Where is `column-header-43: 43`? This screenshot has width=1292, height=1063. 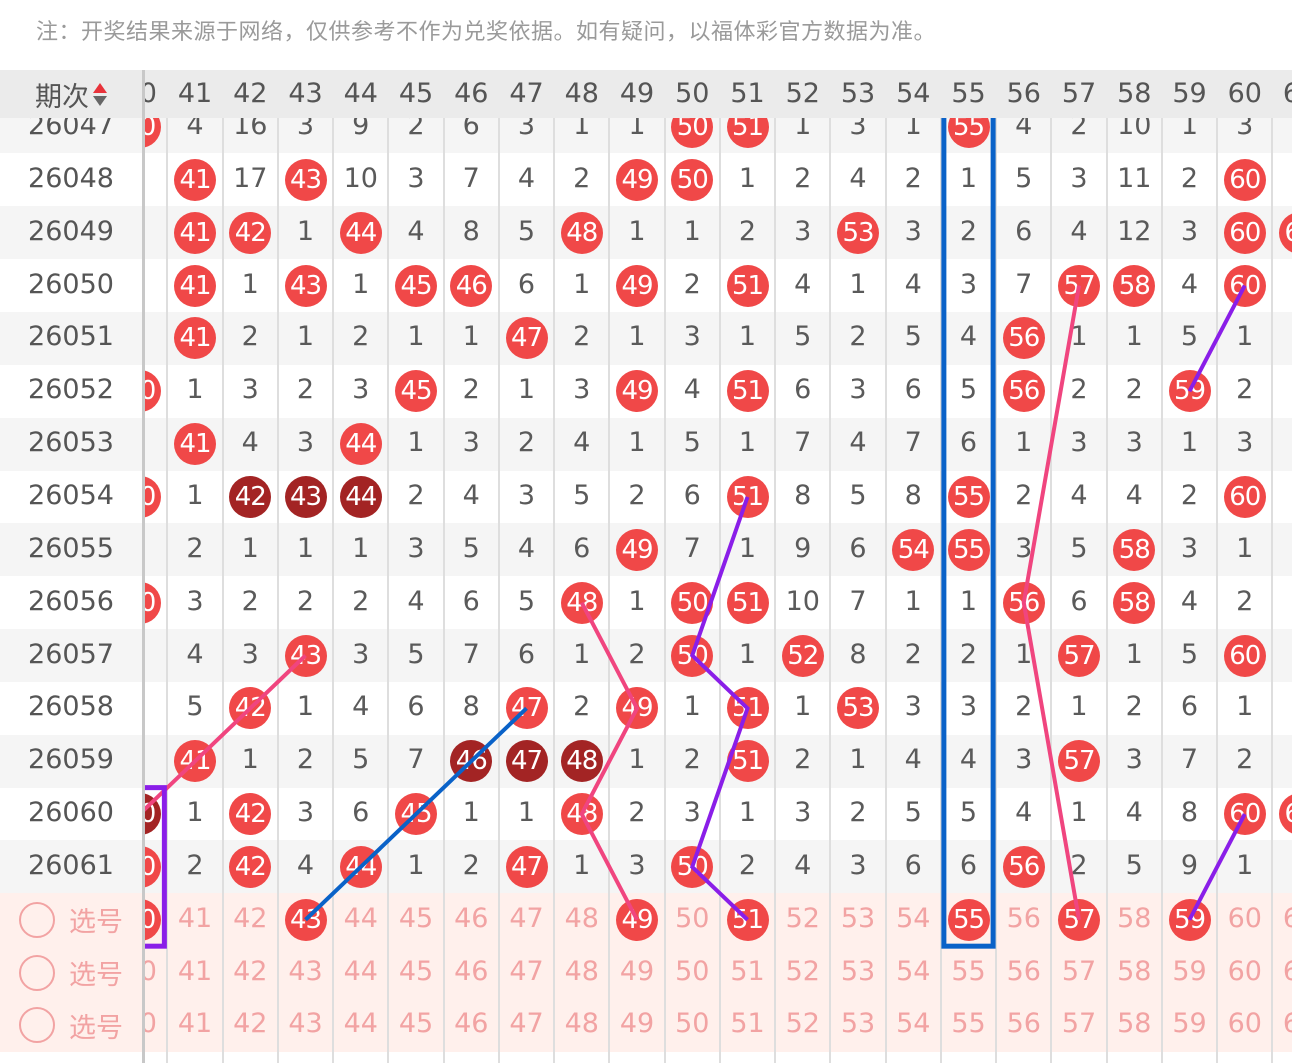 column-header-43: 43 is located at coordinates (305, 93).